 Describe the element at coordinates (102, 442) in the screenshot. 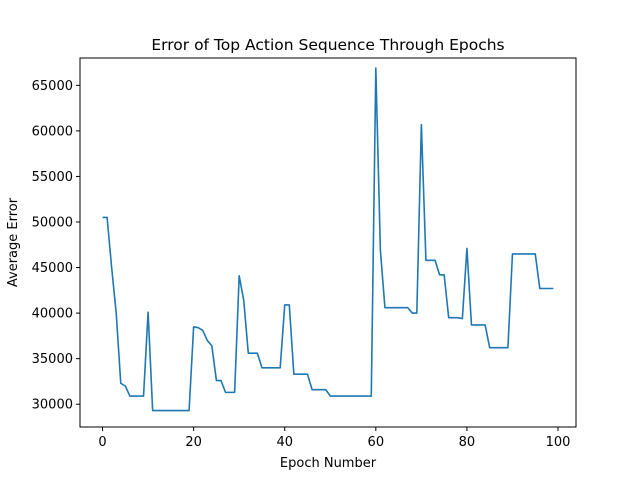

I see `x-tick-label: 0` at that location.